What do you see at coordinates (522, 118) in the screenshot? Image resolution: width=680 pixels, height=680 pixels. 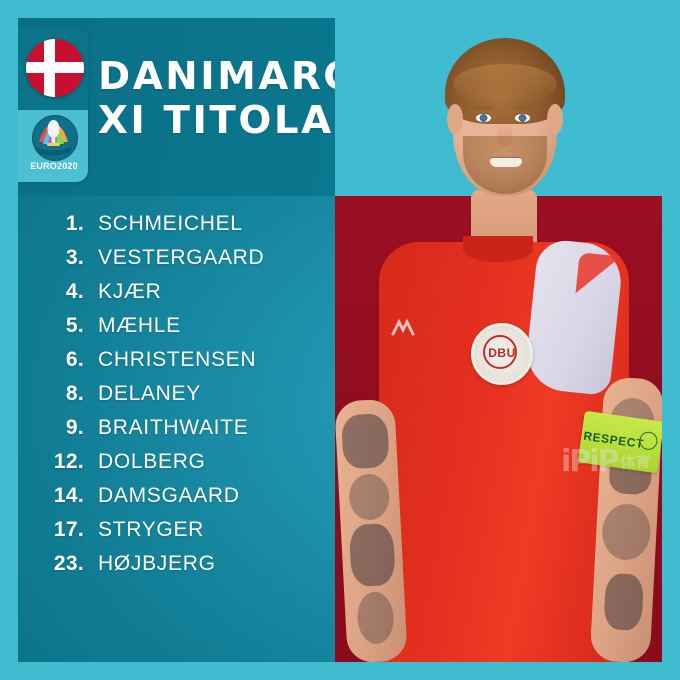 I see `player-eye-right` at bounding box center [522, 118].